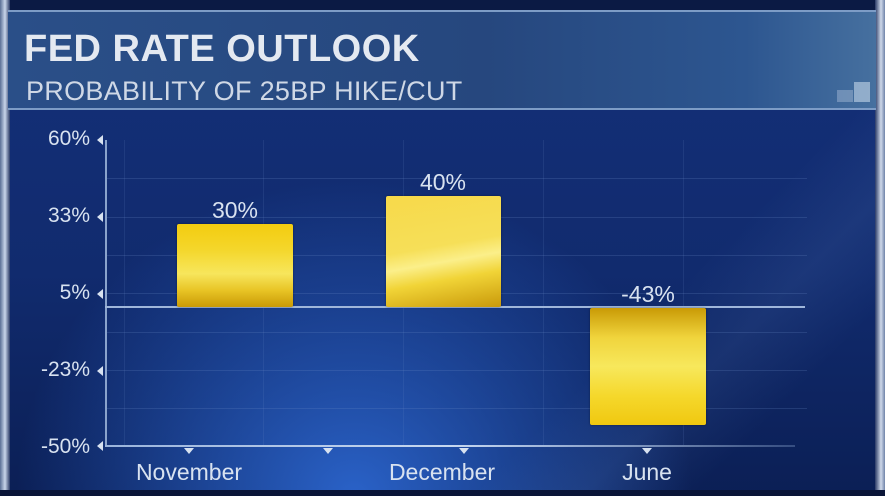 This screenshot has height=496, width=885. I want to click on x-label-november: November, so click(189, 472).